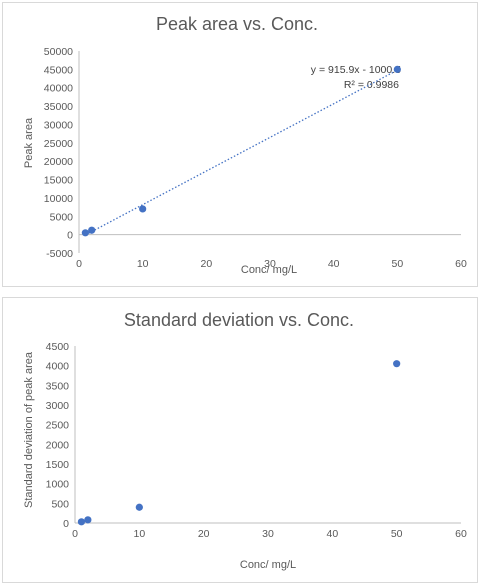 The width and height of the screenshot is (481, 585). I want to click on y-tick-label: 15000, so click(58, 181).